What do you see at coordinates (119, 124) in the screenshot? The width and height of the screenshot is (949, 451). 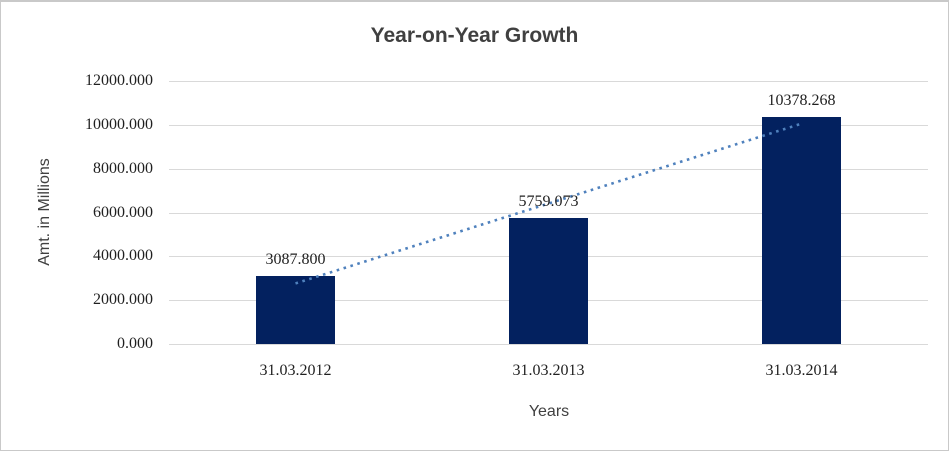 I see `y-tick-label: 10000.000` at bounding box center [119, 124].